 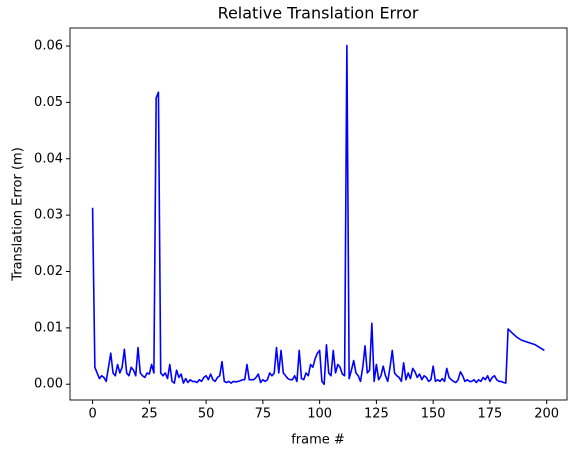 What do you see at coordinates (48, 102) in the screenshot?
I see `y-tick-label: 0.05` at bounding box center [48, 102].